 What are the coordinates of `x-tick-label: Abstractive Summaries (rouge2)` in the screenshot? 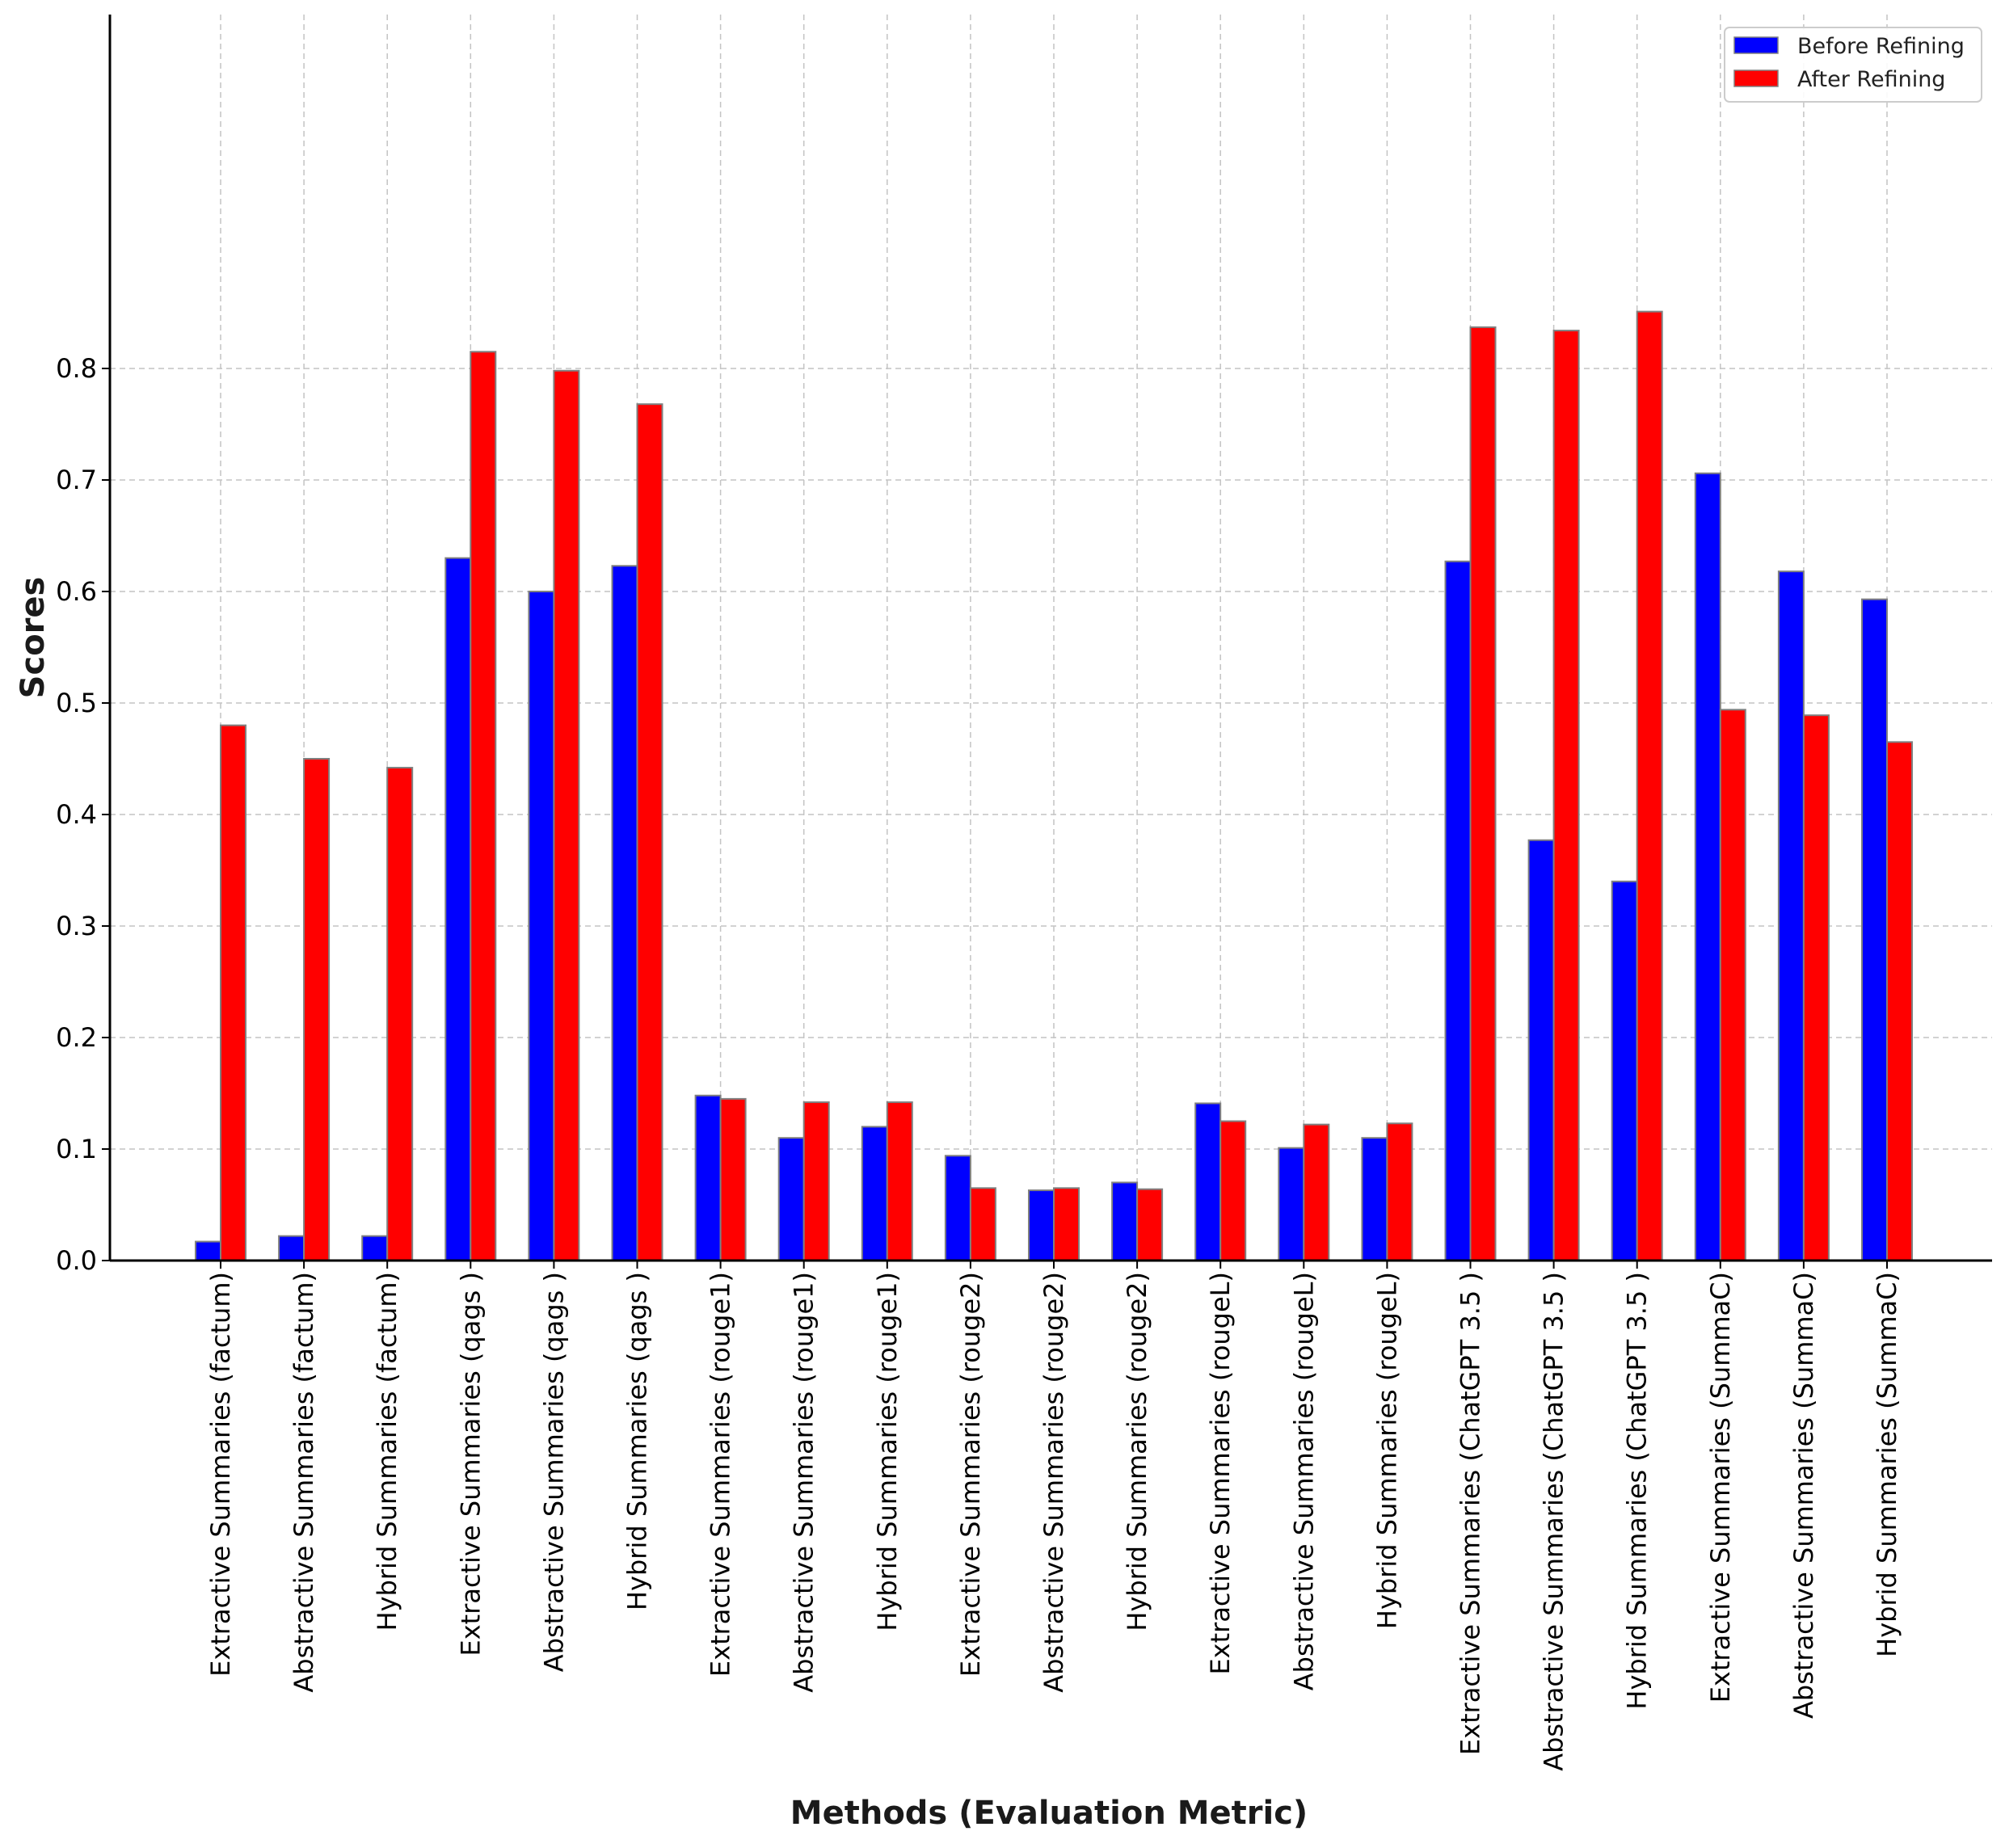 It's located at (1053, 1482).